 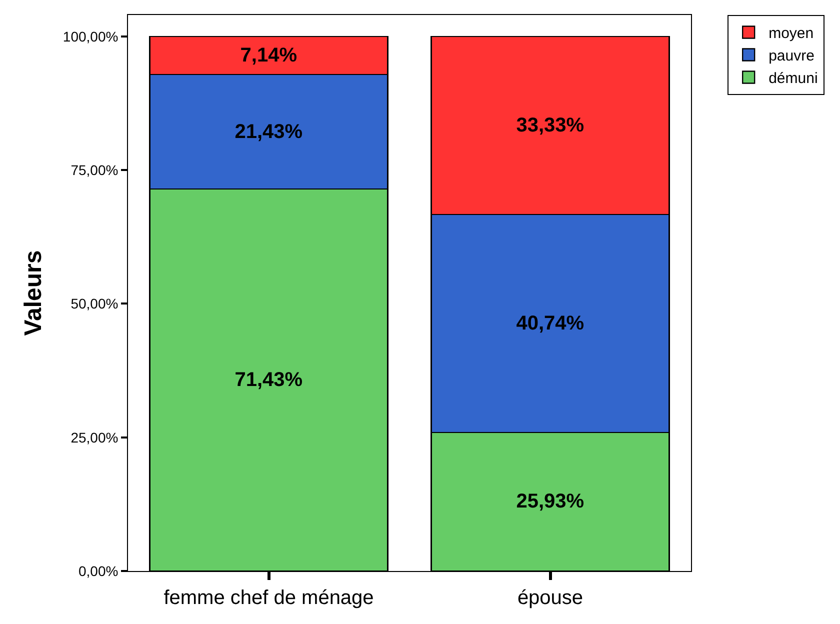 I want to click on y-tick-label: 75,00%, so click(x=94, y=170).